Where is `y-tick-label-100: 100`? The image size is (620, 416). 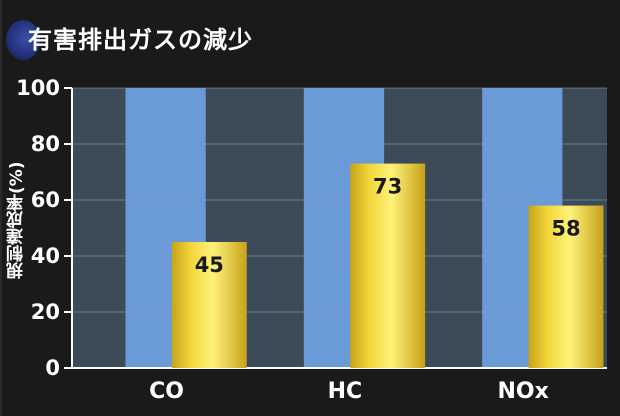
y-tick-label-100: 100 is located at coordinates (38, 88).